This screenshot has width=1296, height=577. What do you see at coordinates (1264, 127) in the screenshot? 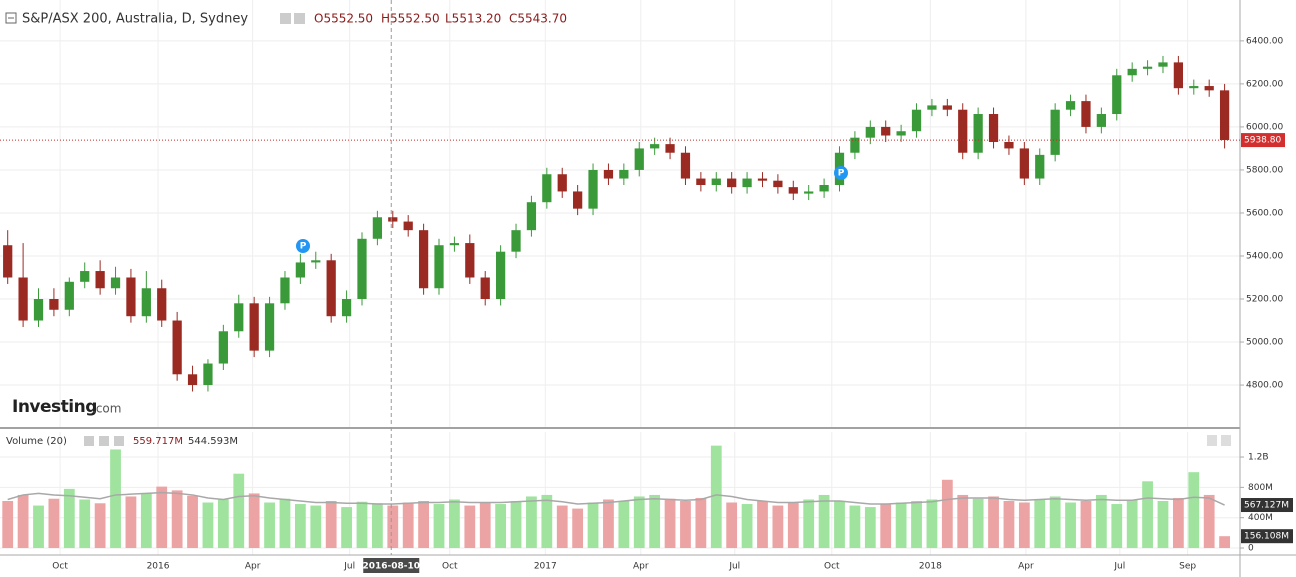
I see `y-tick-label: 6000.00` at bounding box center [1264, 127].